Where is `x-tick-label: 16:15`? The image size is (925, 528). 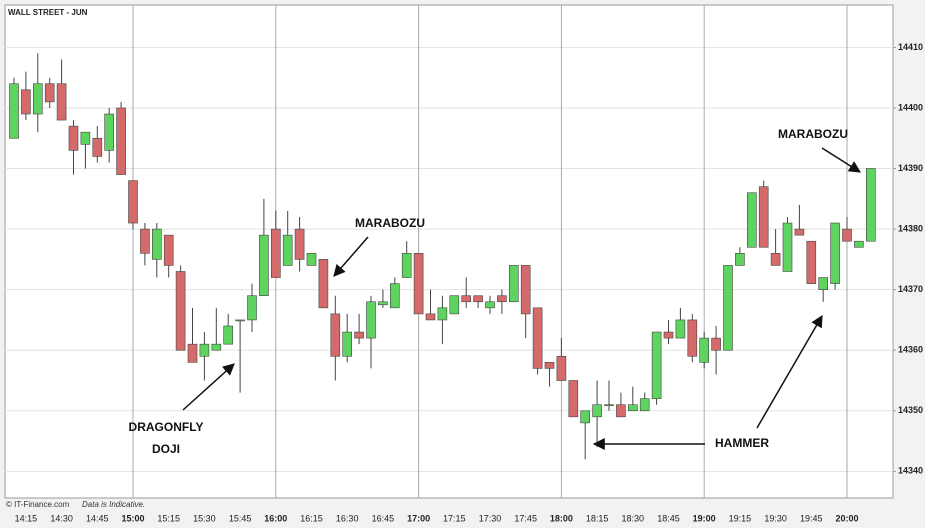 x-tick-label: 16:15 is located at coordinates (311, 518).